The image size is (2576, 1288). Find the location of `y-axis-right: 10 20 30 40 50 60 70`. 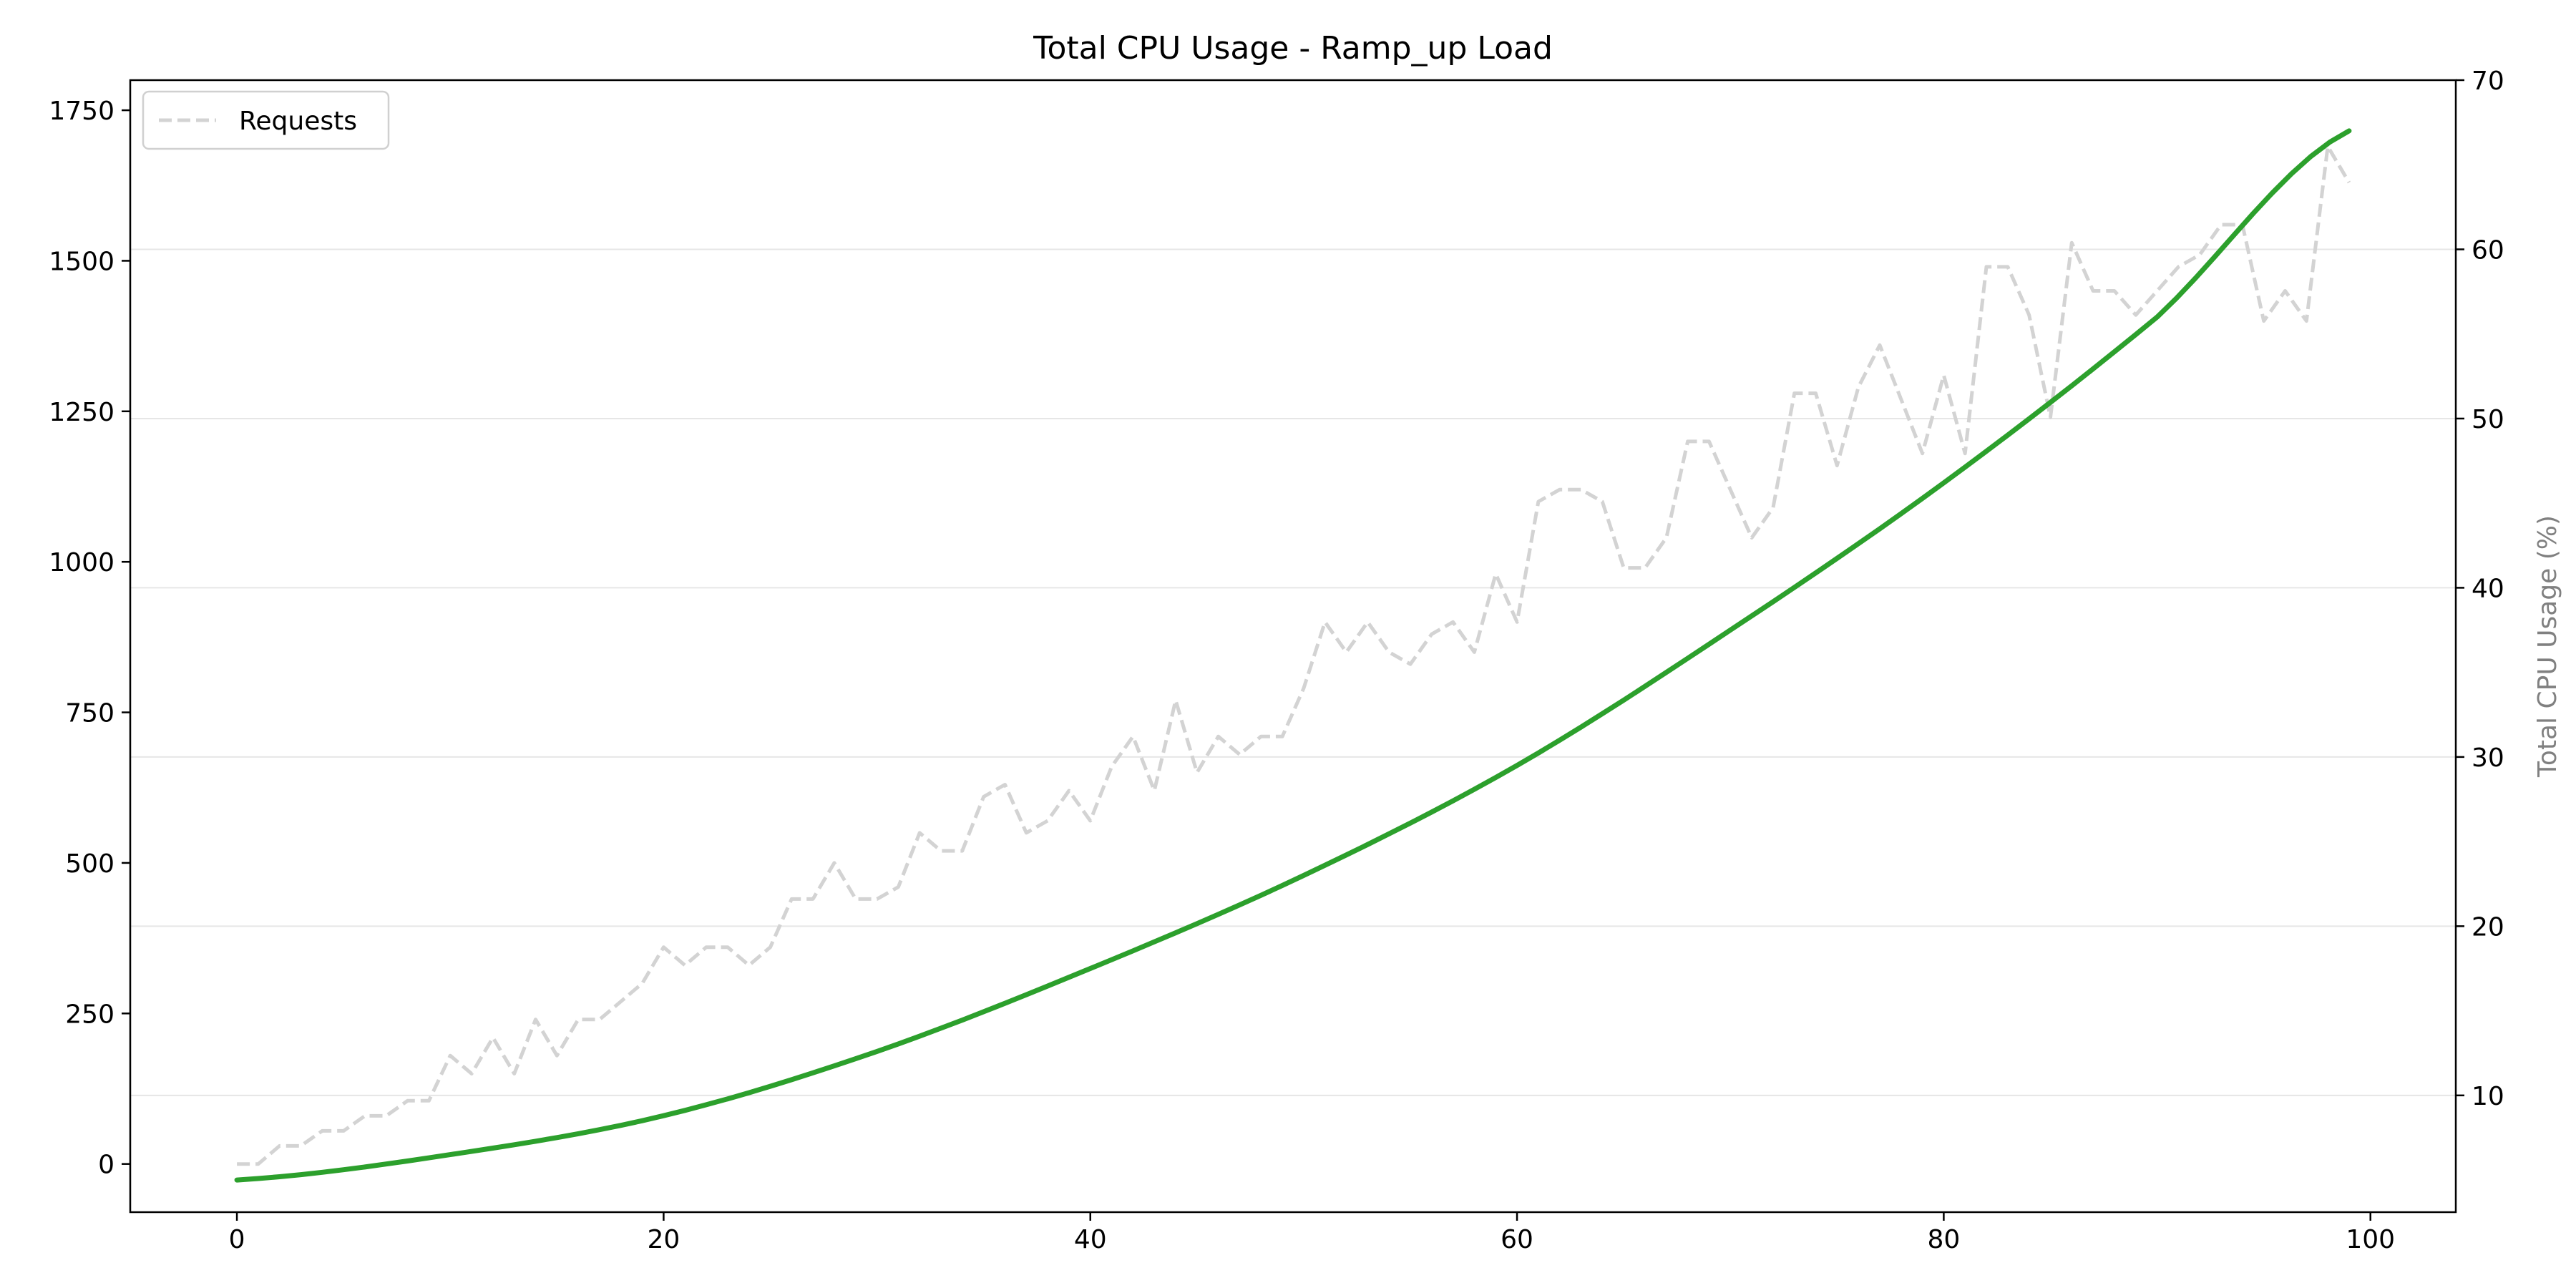

y-axis-right: 10 20 30 40 50 60 70 is located at coordinates (2480, 589).